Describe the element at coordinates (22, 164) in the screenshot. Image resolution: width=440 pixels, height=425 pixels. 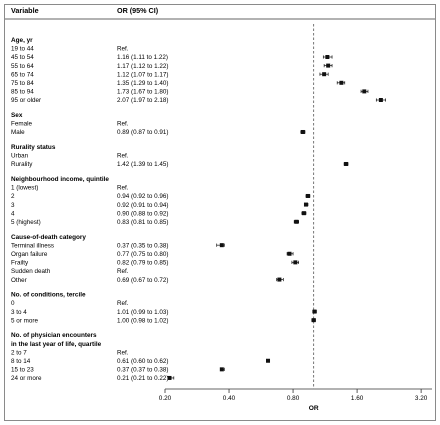
I see `row-label: Rurality` at that location.